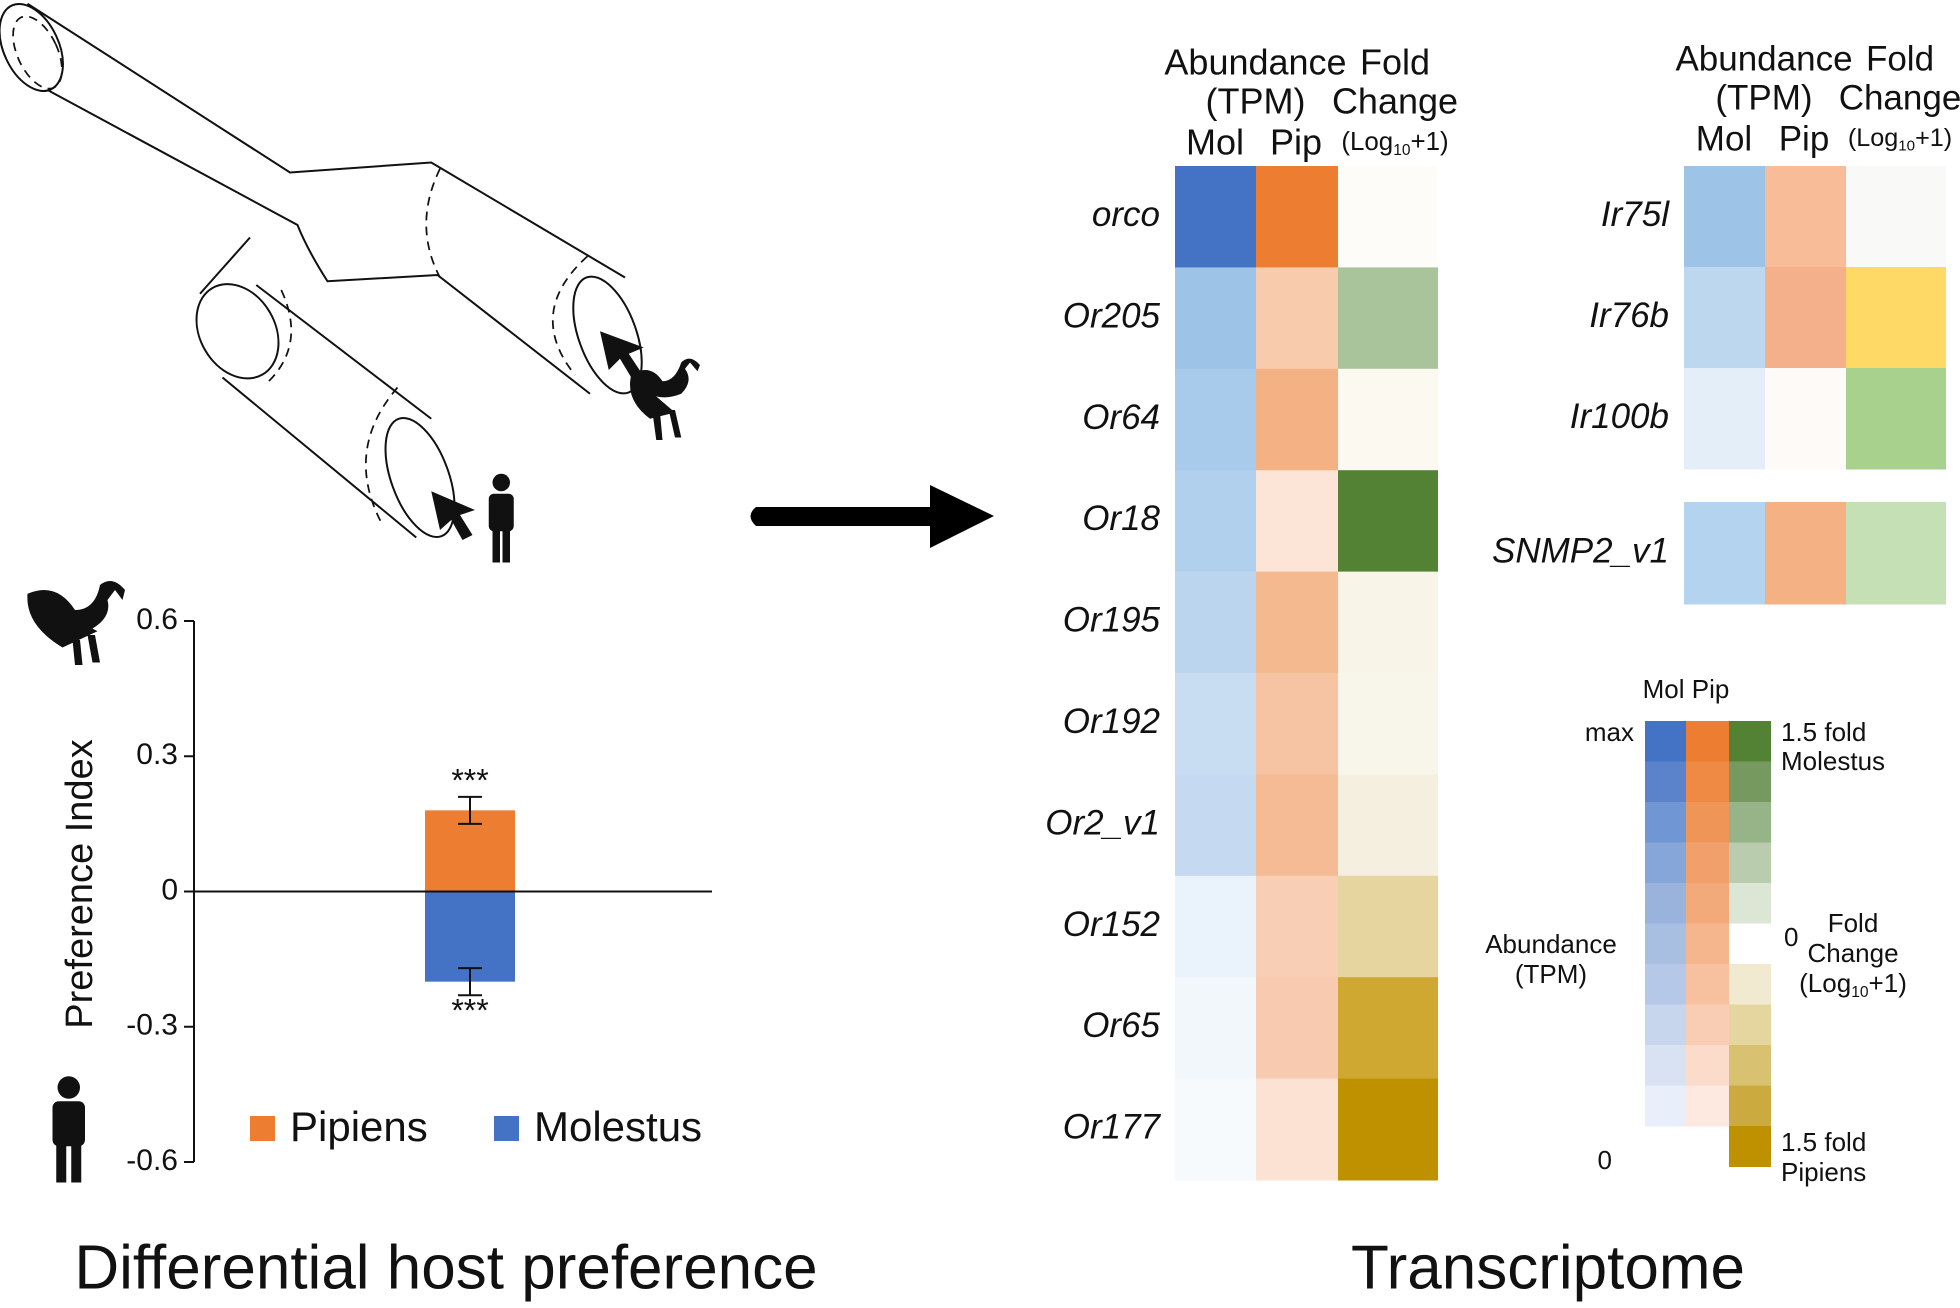 This screenshot has width=1960, height=1308. What do you see at coordinates (152, 1025) in the screenshot?
I see `y-tick-label: -0.3` at bounding box center [152, 1025].